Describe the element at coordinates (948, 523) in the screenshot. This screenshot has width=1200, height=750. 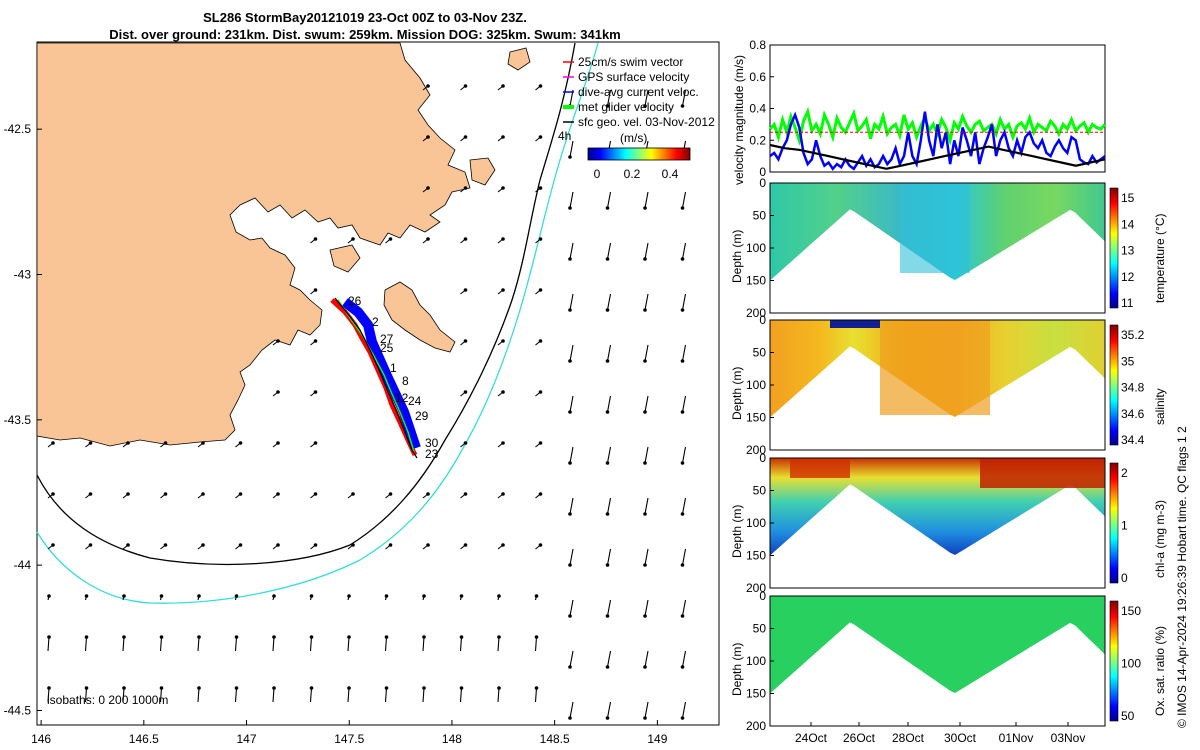
I see `section-panel: 0 50 100 150 200 Depth (m) 2 1 0 chl-a (mg m-3)` at that location.